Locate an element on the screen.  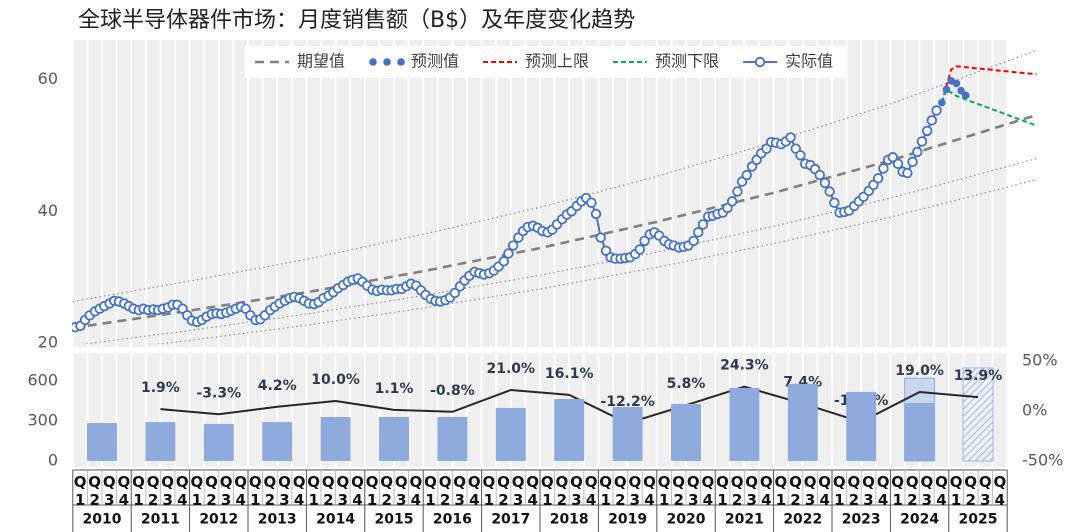
yoy-label: 19.0% is located at coordinates (919, 371).